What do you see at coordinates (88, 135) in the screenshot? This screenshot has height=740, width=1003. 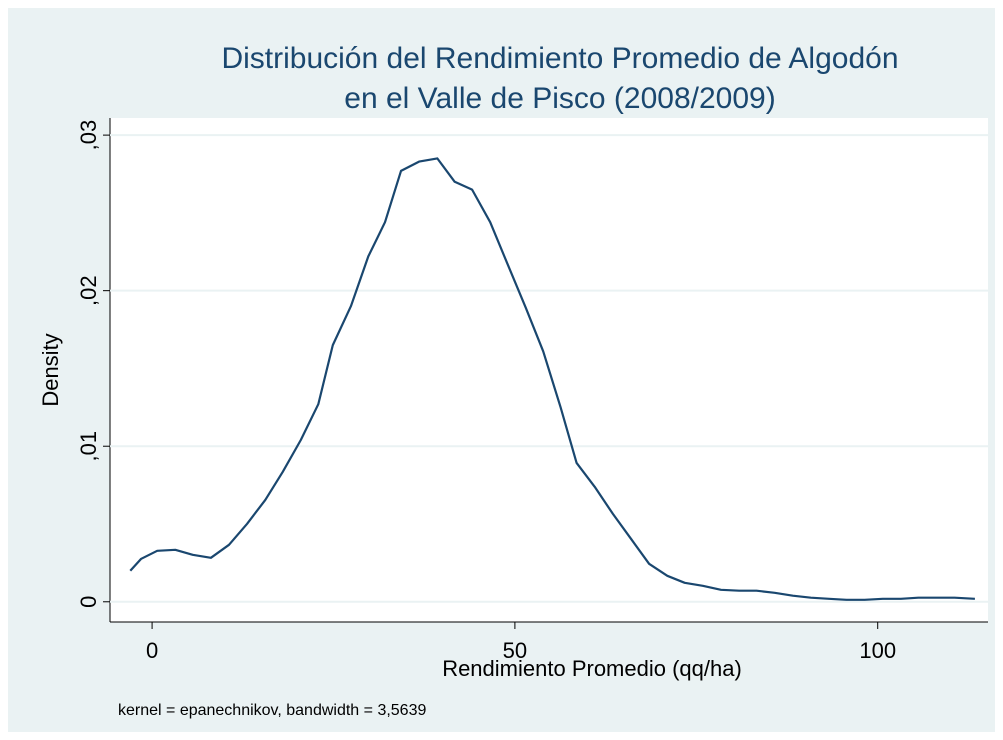 I see `y-tick-label: ,03` at bounding box center [88, 135].